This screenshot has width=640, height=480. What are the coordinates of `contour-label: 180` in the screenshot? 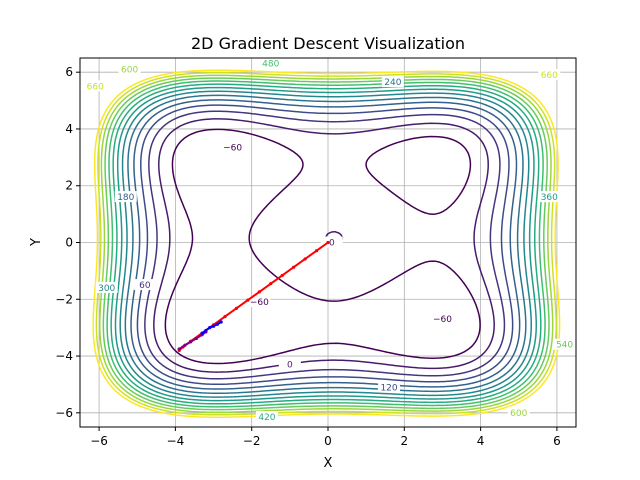 It's located at (125, 198).